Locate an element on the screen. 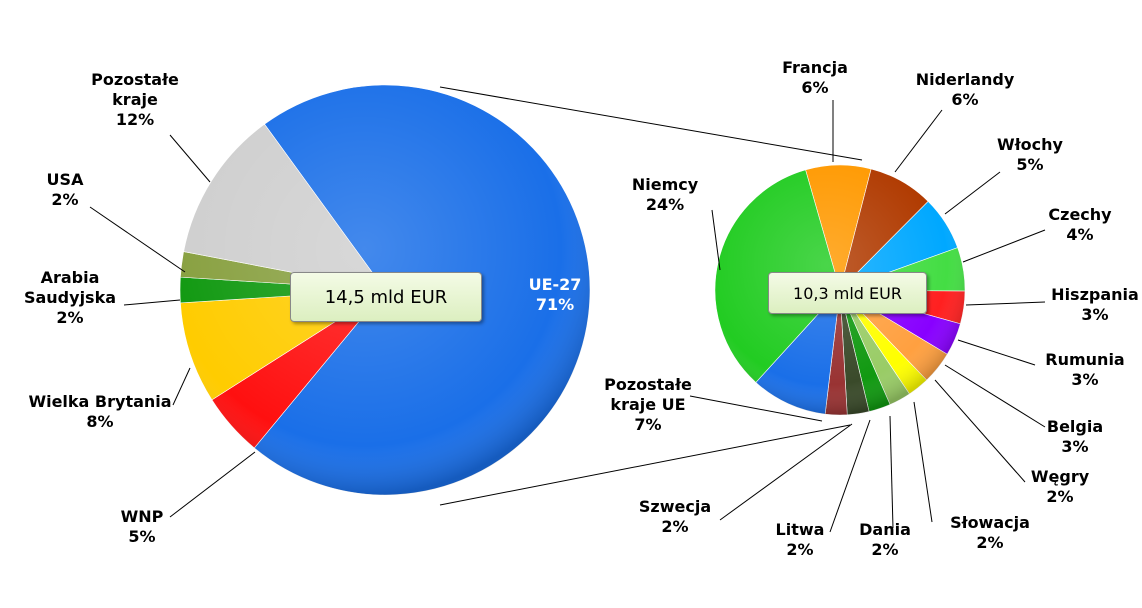  slice-name: Dania is located at coordinates (885, 529).